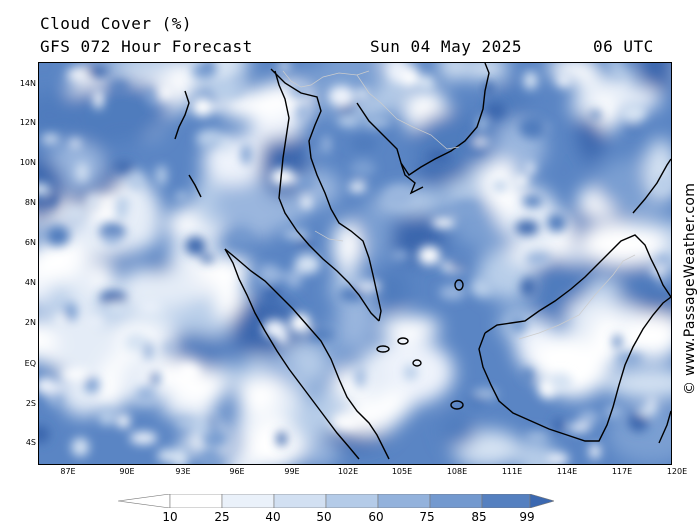 This screenshot has width=700, height=525. Describe the element at coordinates (623, 46) in the screenshot. I see `forecast-time: 06 UTC` at that location.